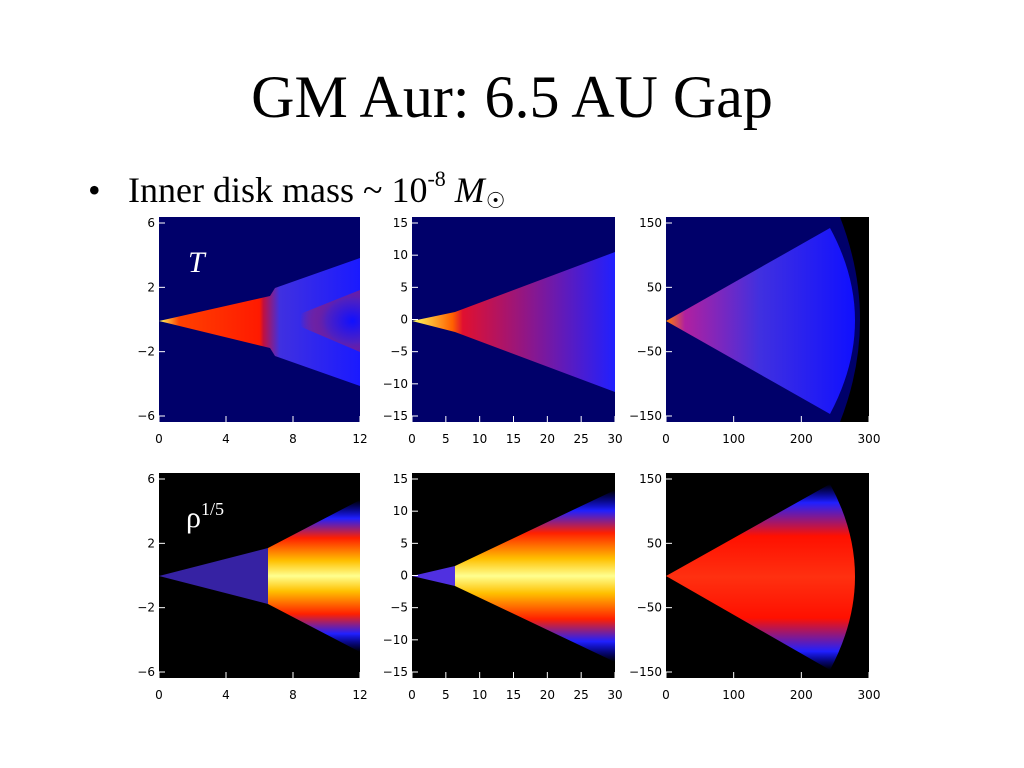 The width and height of the screenshot is (1024, 768). What do you see at coordinates (205, 516) in the screenshot?
I see `density-label: ρ1/5` at bounding box center [205, 516].